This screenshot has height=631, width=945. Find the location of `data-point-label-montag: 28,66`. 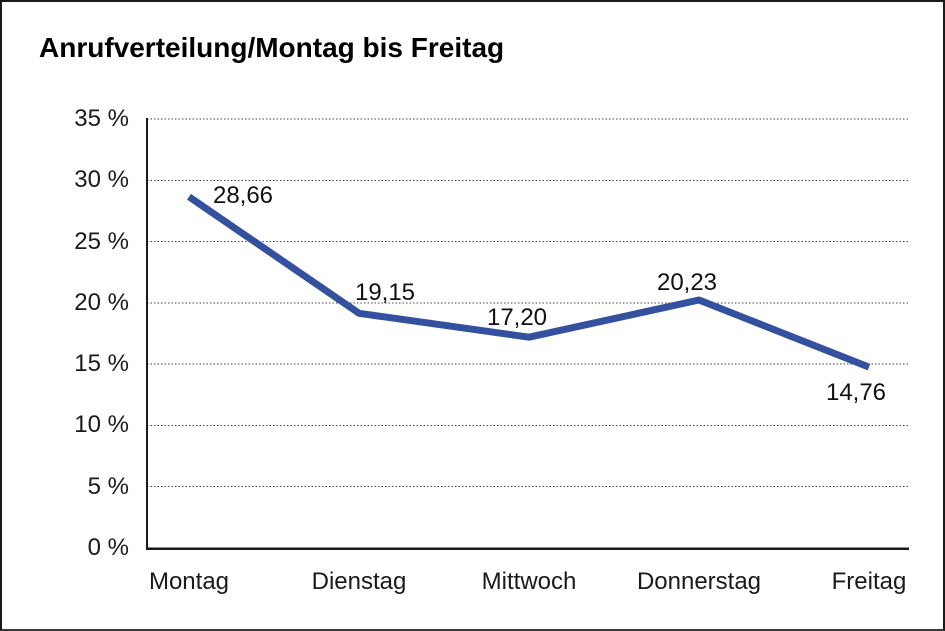

data-point-label-montag: 28,66 is located at coordinates (243, 195).